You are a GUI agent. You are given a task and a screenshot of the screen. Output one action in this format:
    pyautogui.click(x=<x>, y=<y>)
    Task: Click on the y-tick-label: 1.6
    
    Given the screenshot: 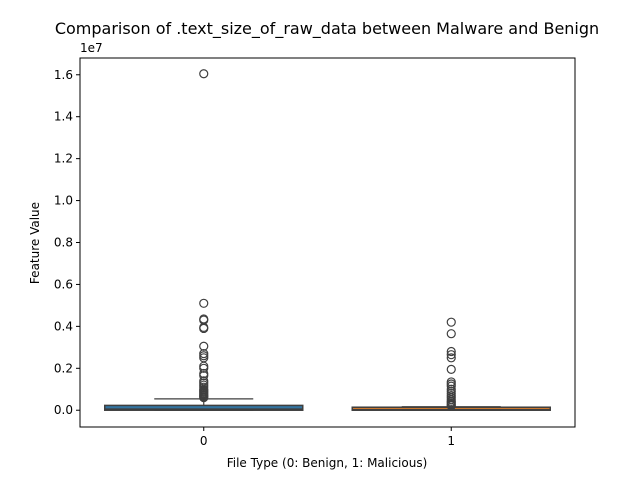 What is the action you would take?
    pyautogui.click(x=63, y=75)
    